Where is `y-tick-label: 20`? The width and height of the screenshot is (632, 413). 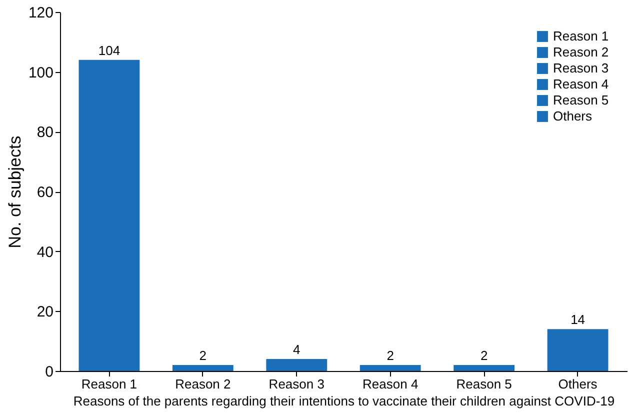 y-tick-label: 20 is located at coordinates (45, 312).